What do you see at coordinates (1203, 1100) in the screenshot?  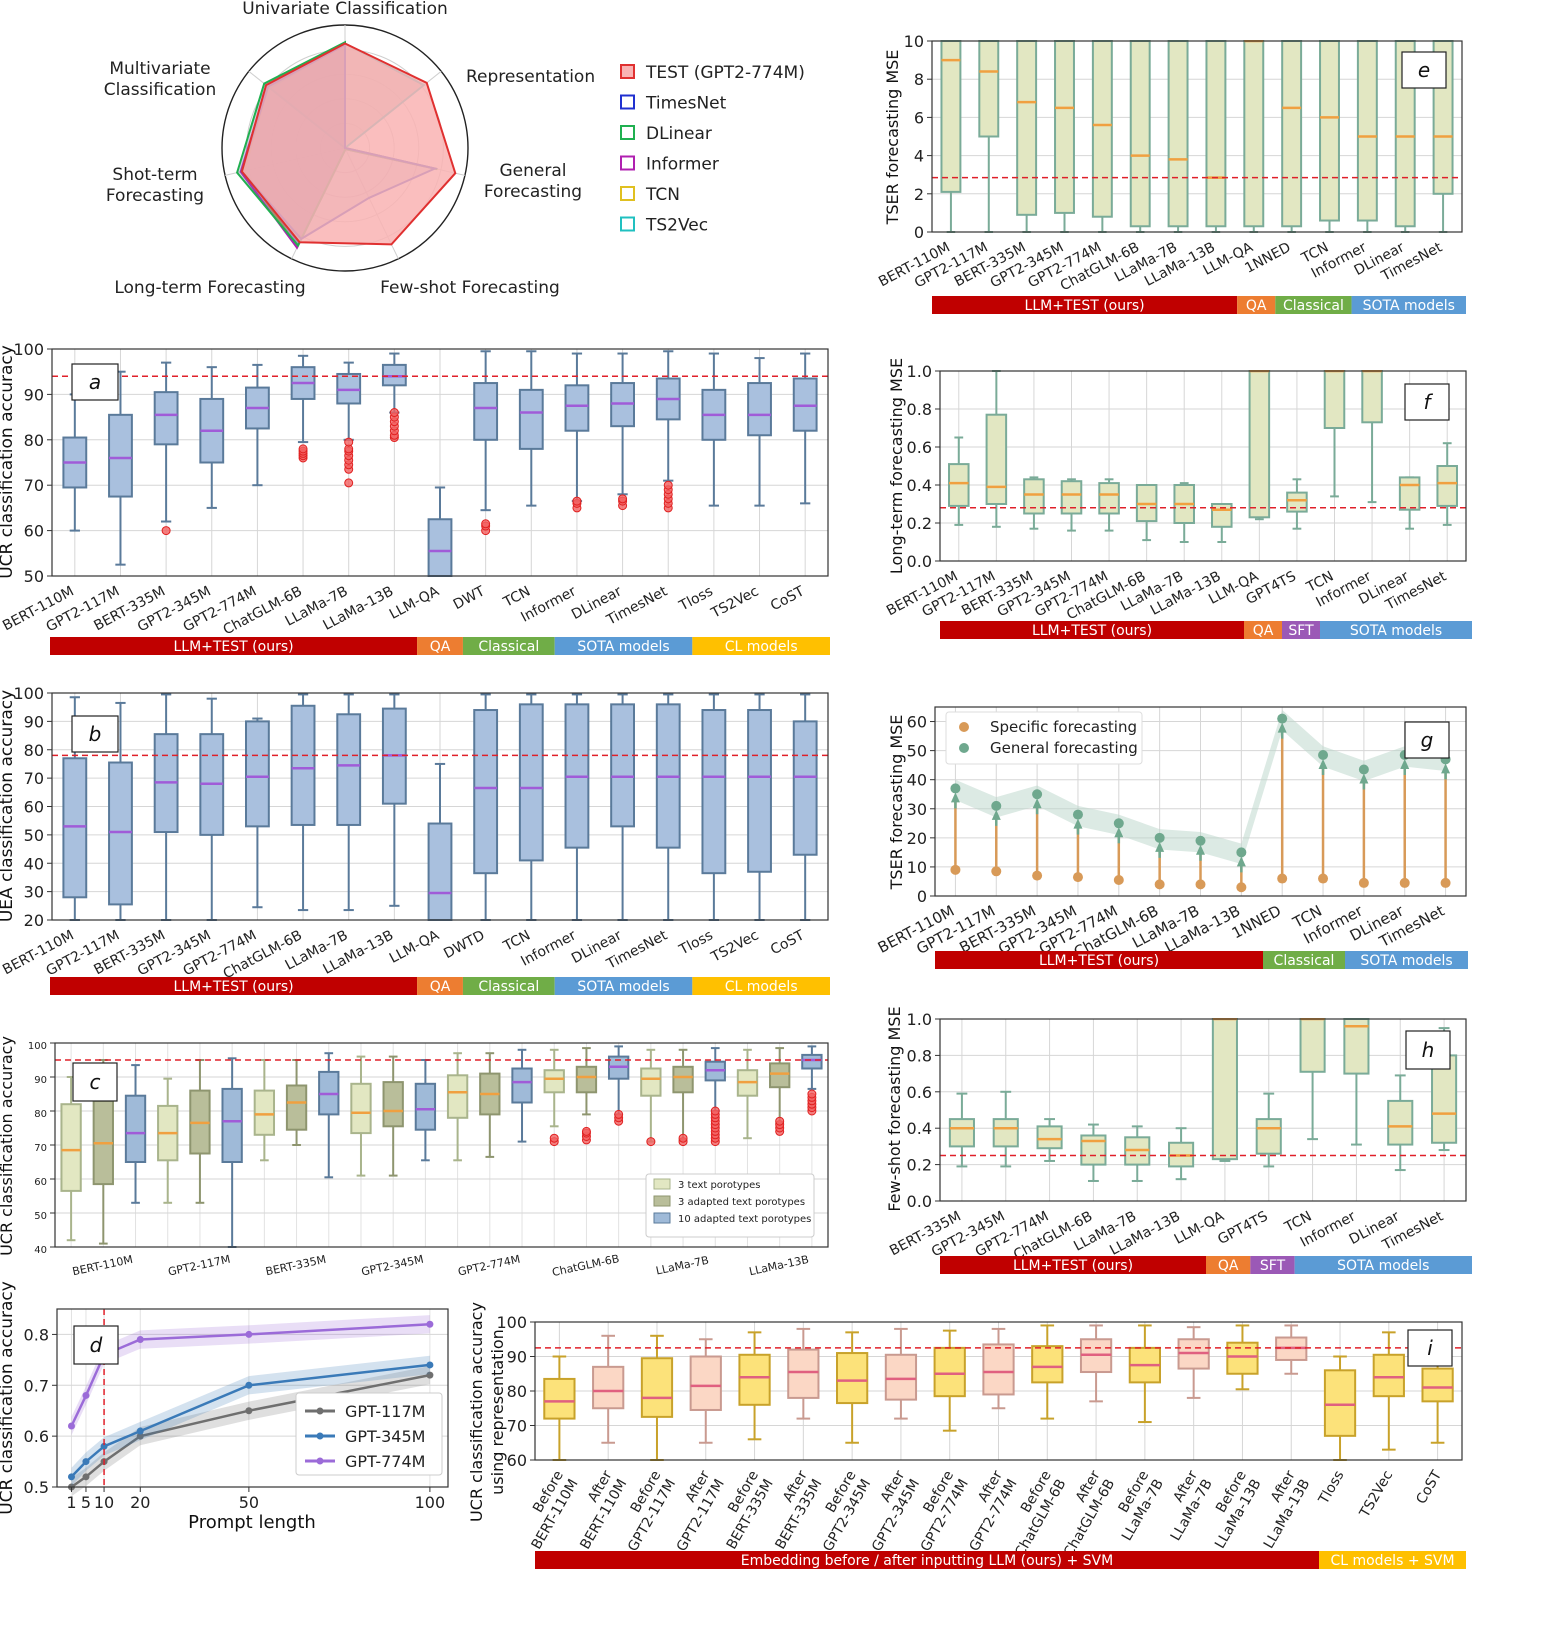 I see `box-plots` at bounding box center [1203, 1100].